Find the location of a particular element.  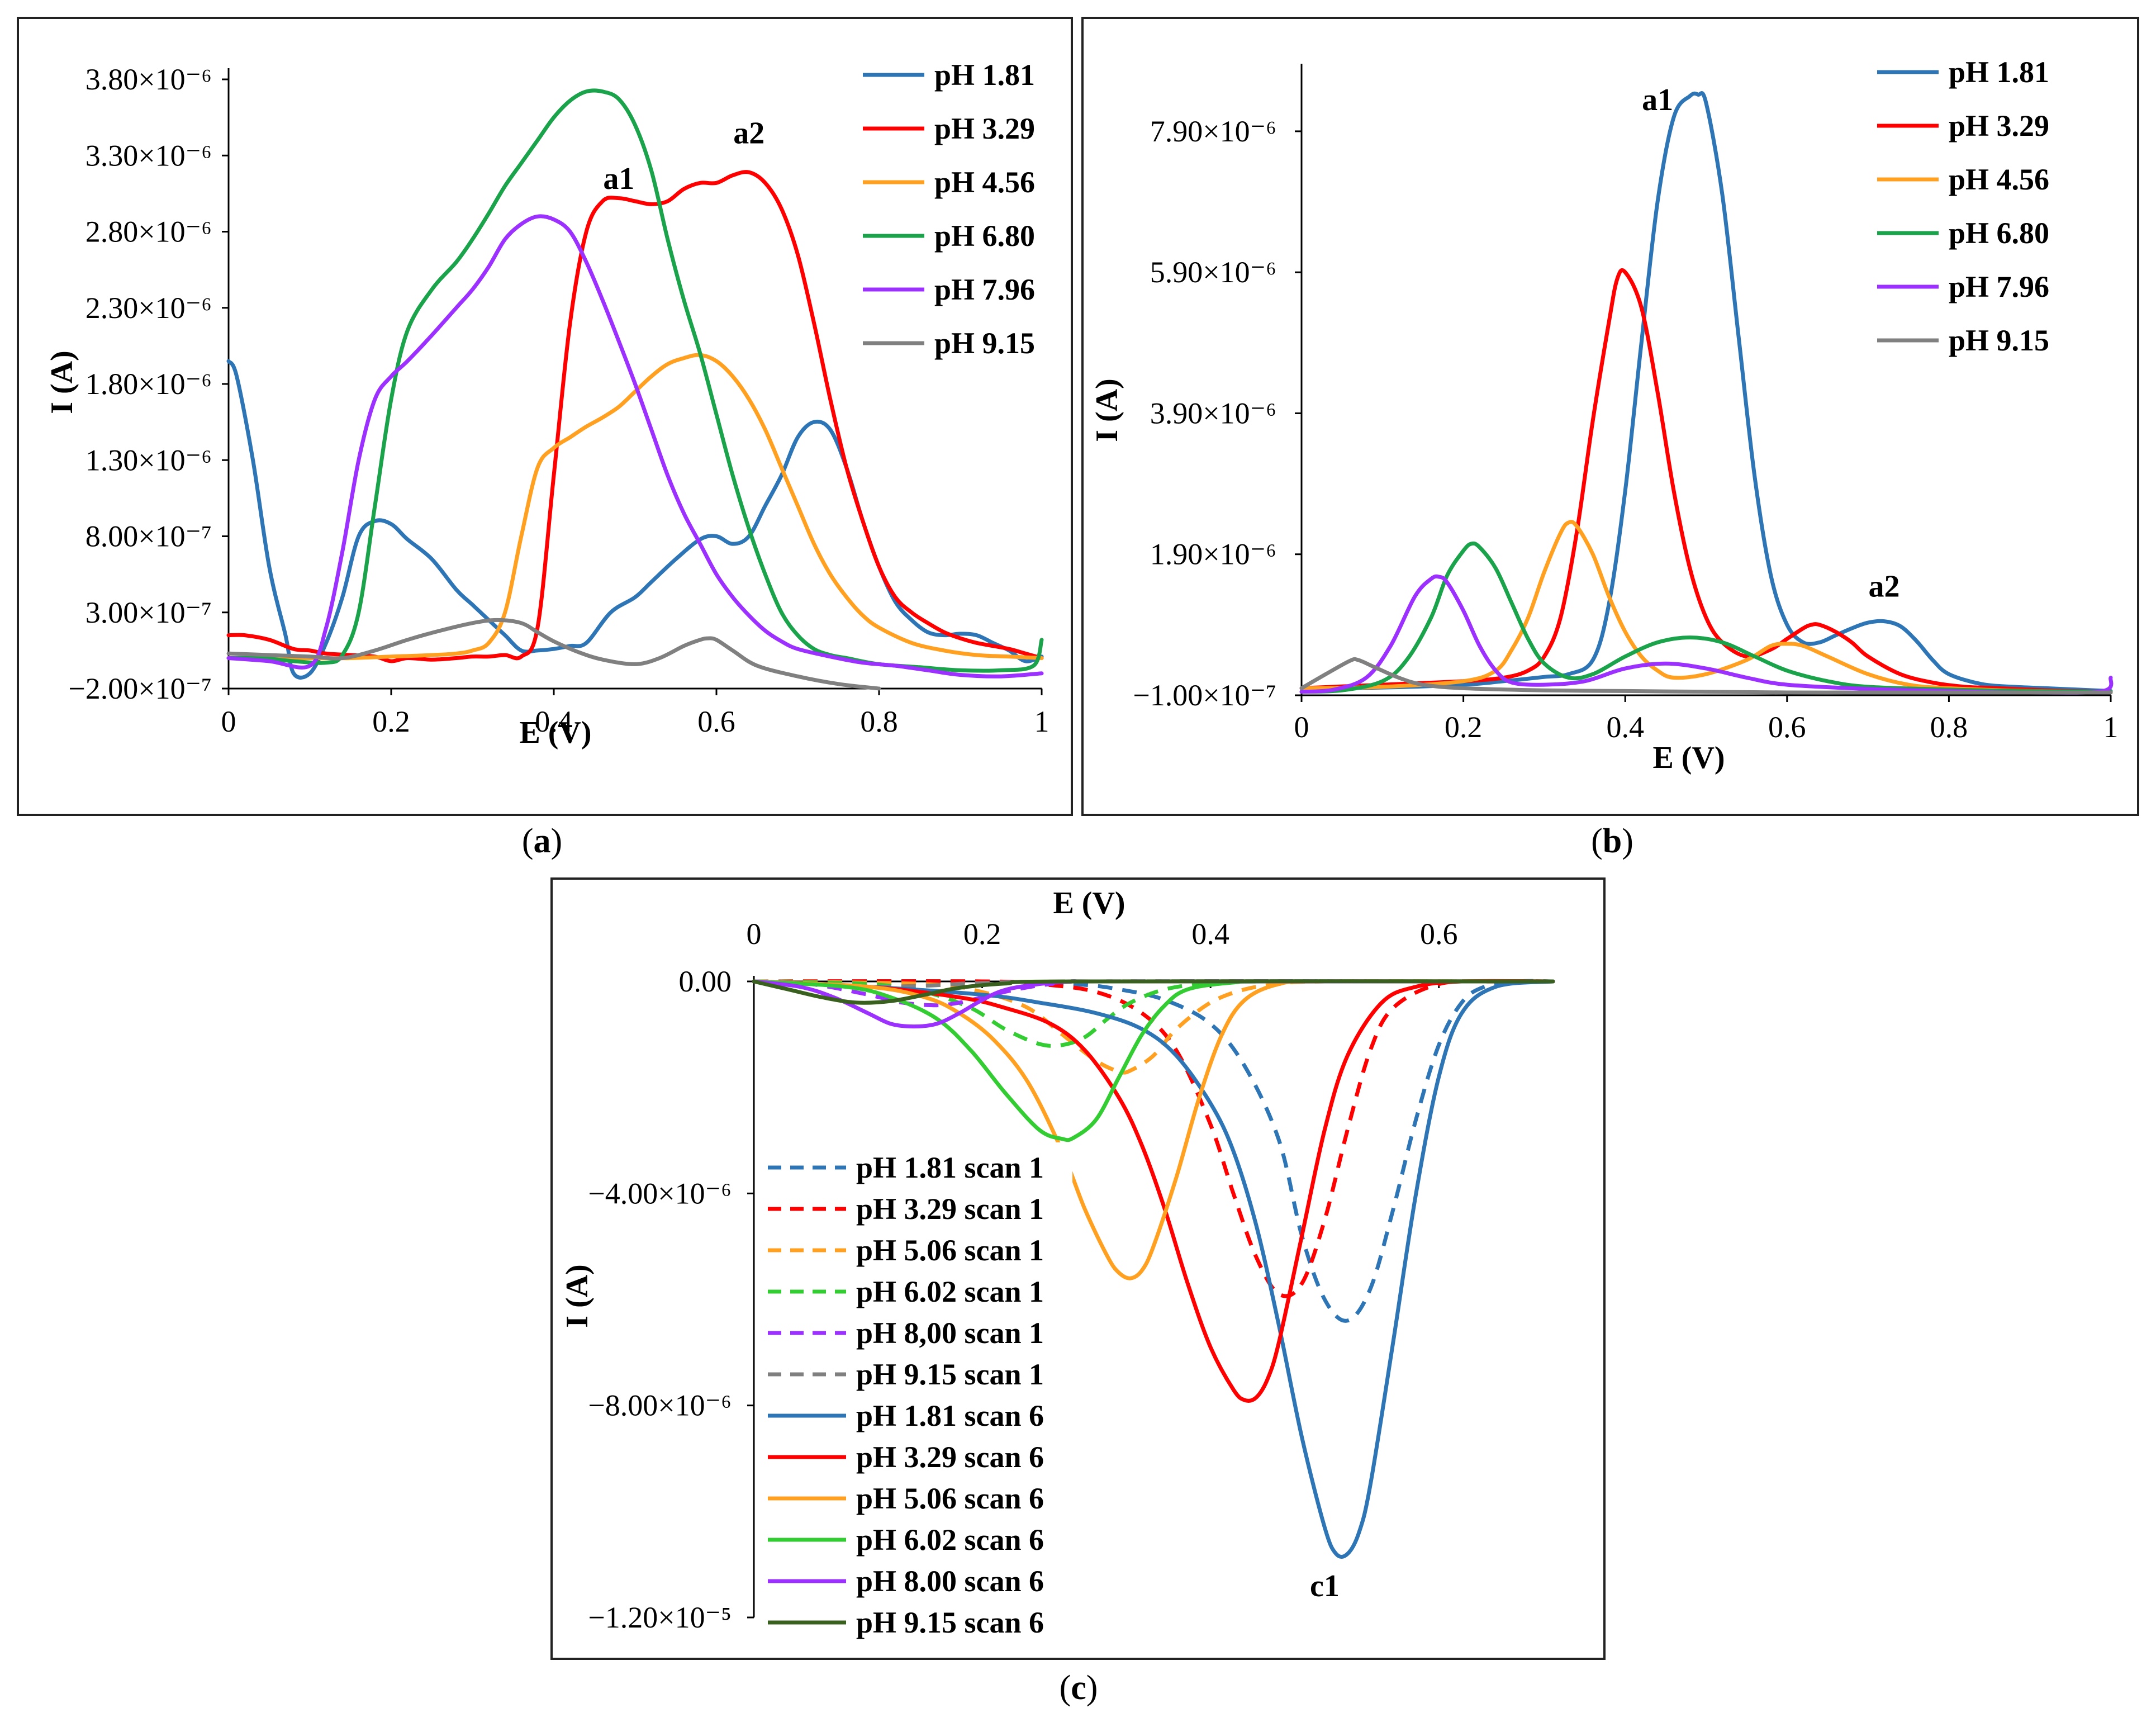

legend-label: pH 3.29 scan 1 is located at coordinates (950, 1209).